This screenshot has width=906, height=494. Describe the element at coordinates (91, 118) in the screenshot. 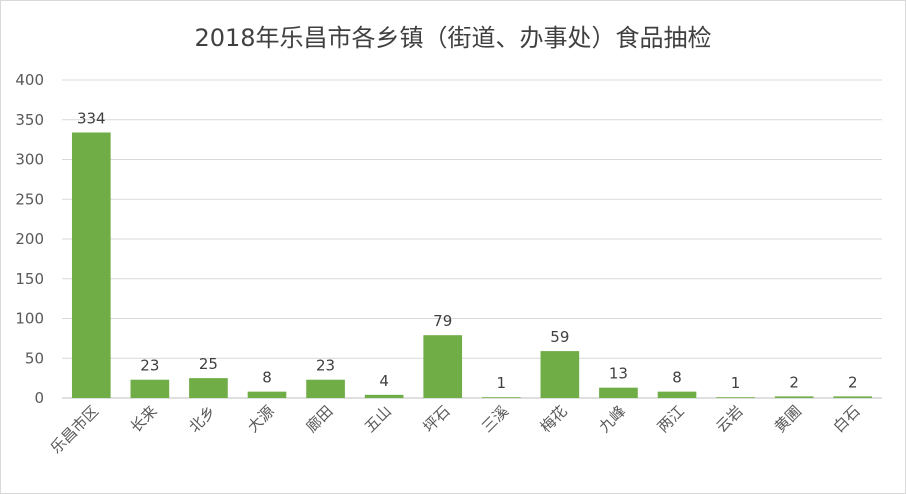

I see `data-label: 334` at that location.